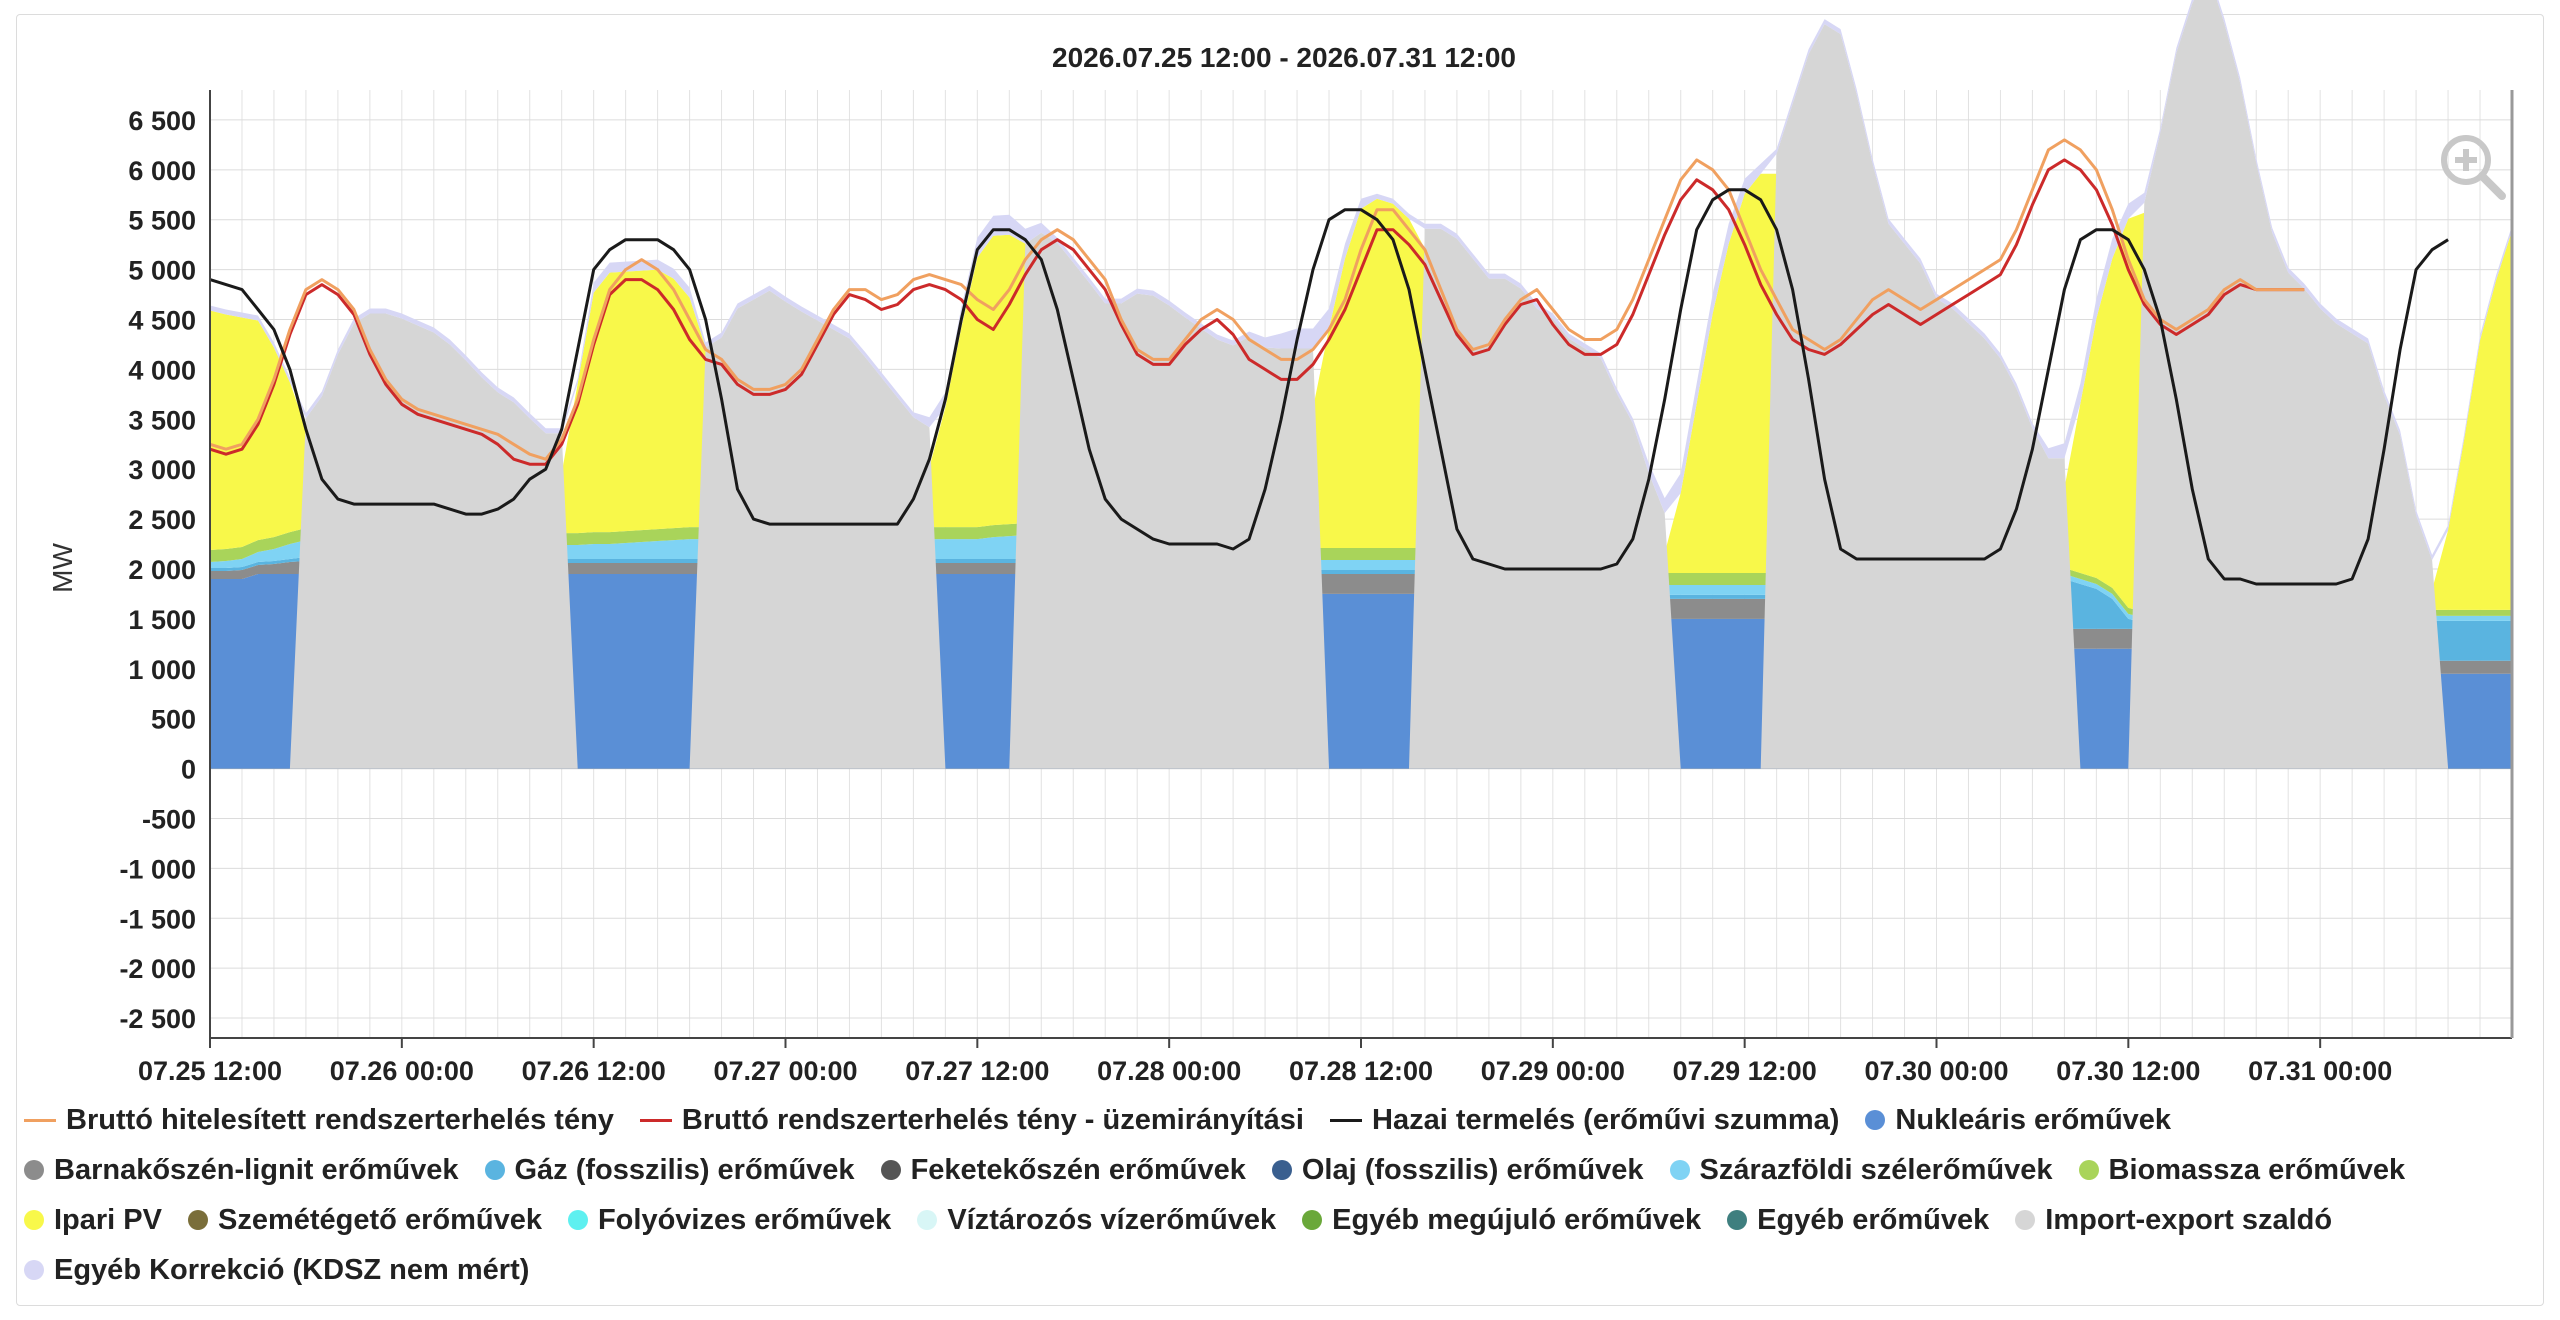  What do you see at coordinates (162, 370) in the screenshot?
I see `y-tick-label: 4 000` at bounding box center [162, 370].